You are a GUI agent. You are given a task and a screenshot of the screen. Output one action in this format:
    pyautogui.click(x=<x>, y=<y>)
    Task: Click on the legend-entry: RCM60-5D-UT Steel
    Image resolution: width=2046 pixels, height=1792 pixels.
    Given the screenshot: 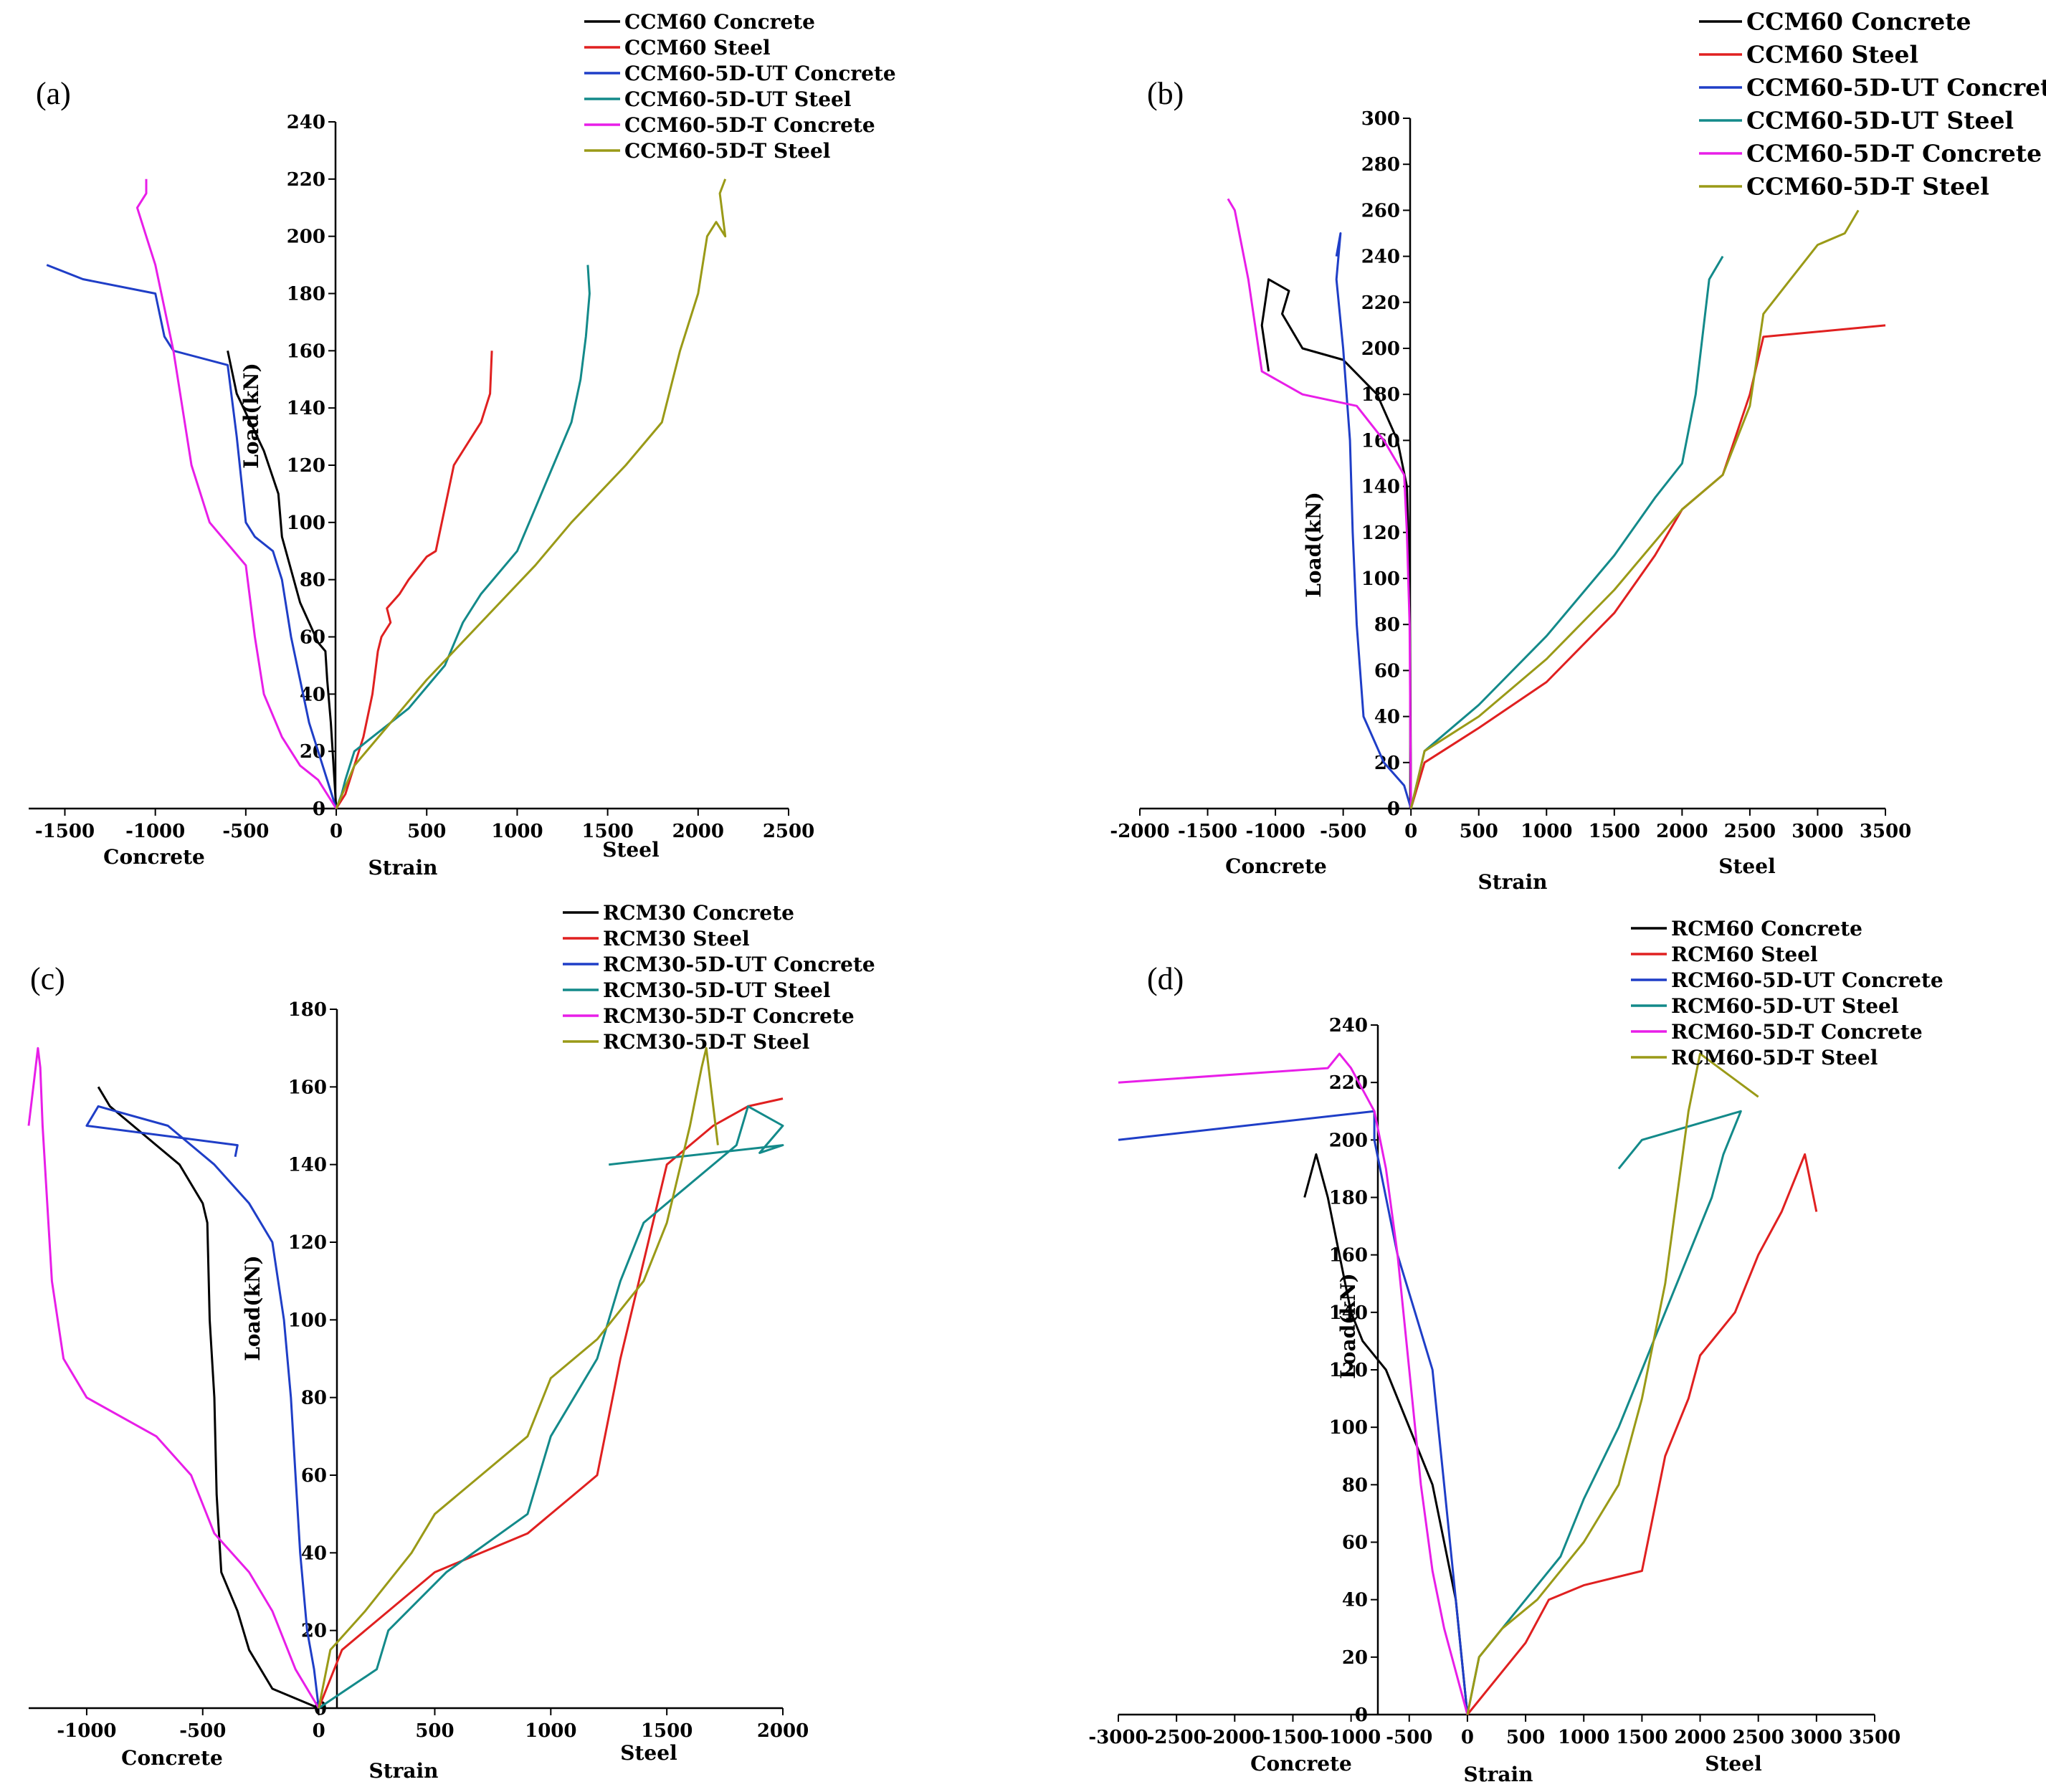 What is the action you would take?
    pyautogui.click(x=1784, y=1006)
    